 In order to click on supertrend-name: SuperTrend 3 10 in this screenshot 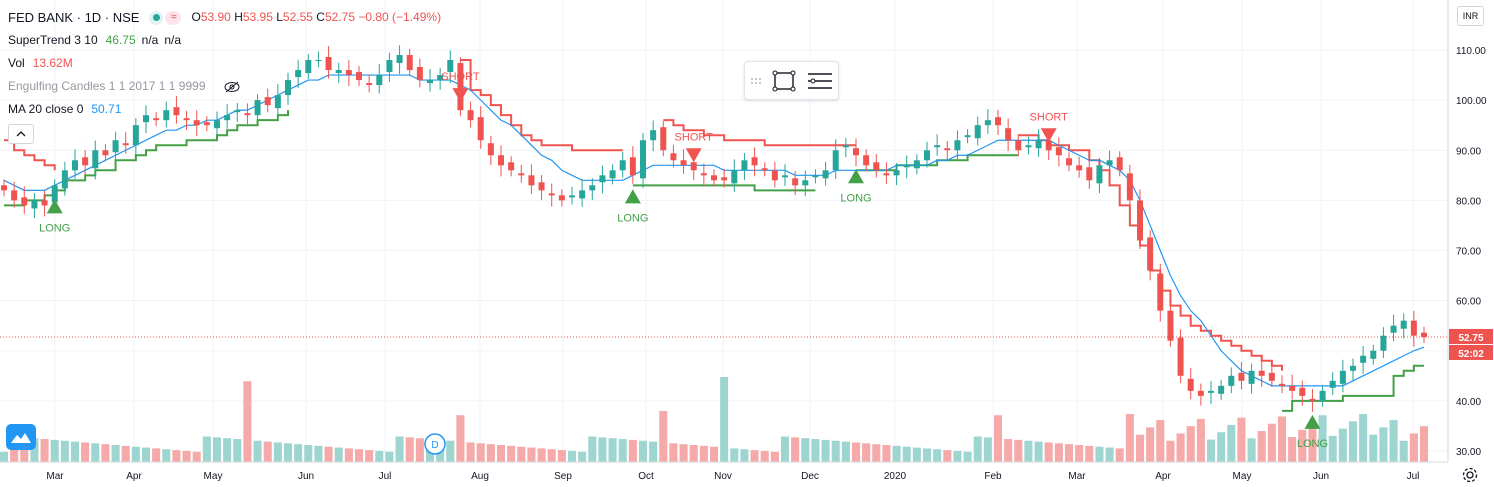, I will do `click(53, 40)`.